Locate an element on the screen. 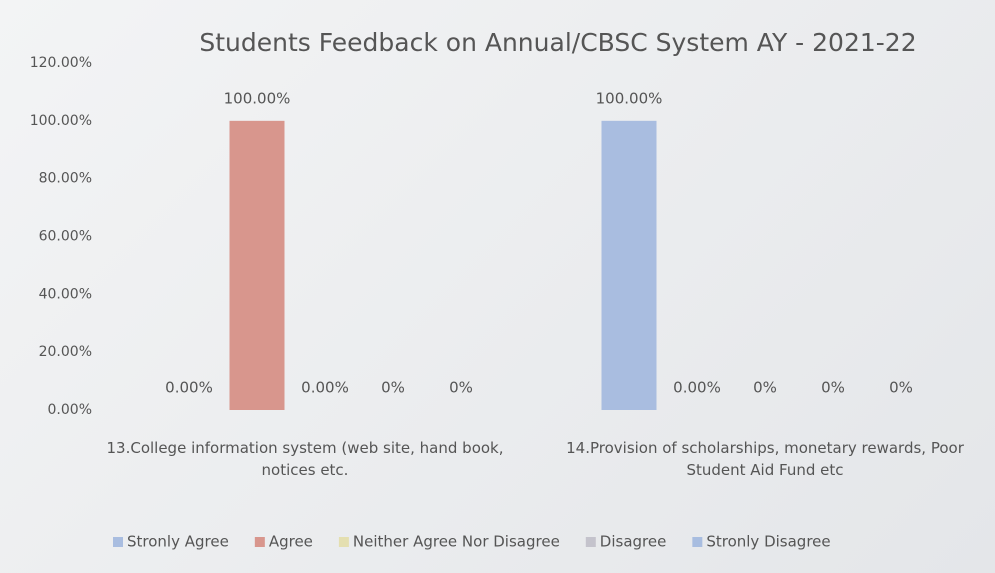 The height and width of the screenshot is (573, 995). legend-label: Agree is located at coordinates (291, 542).